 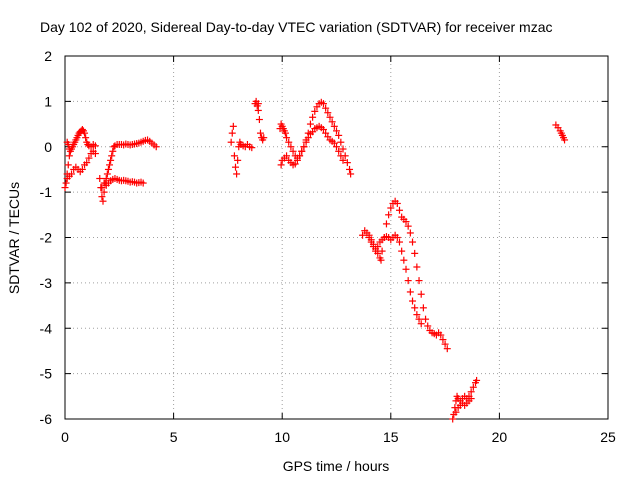 I want to click on x-tick-label: 15, so click(x=391, y=437).